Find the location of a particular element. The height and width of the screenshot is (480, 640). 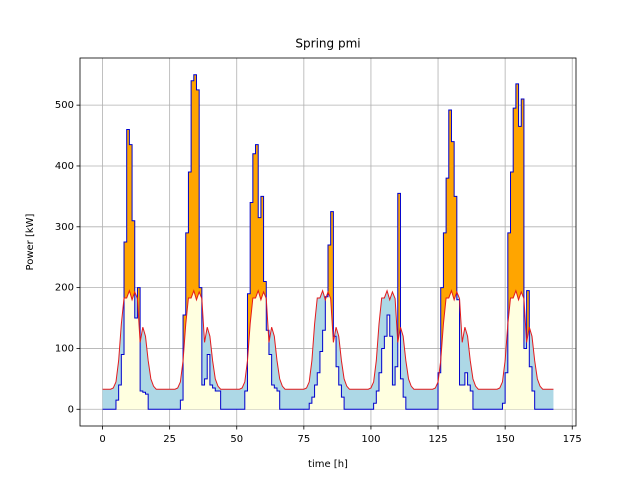

y-tick-label: 100 is located at coordinates (64, 348).